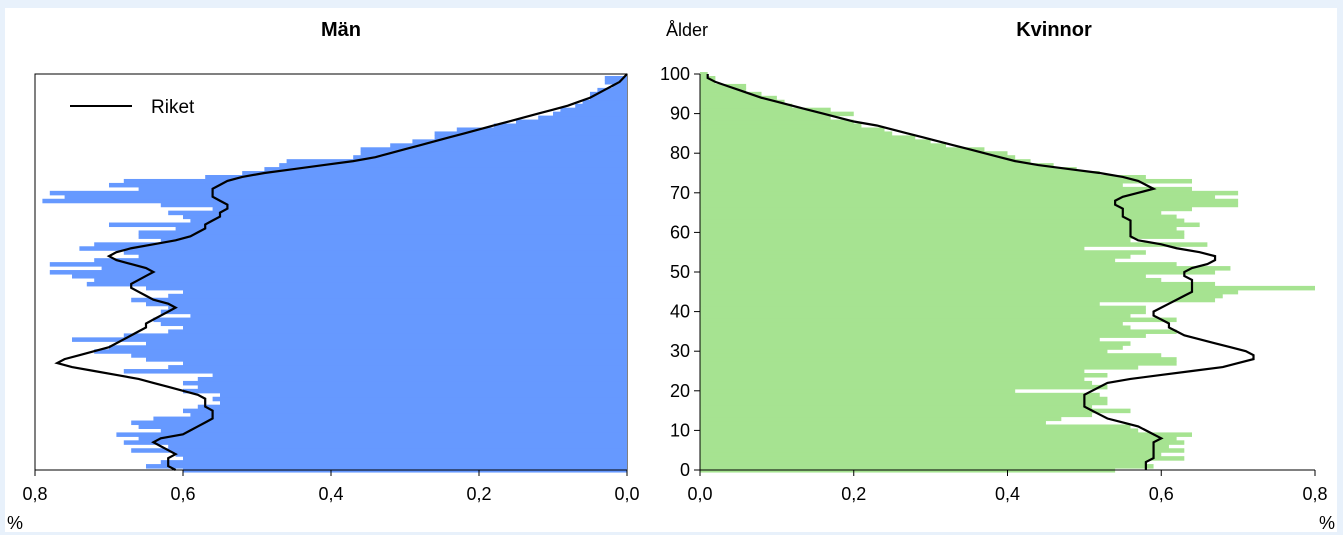 The image size is (1343, 535). I want to click on x-tick-label-women: 0,4, so click(1007, 494).